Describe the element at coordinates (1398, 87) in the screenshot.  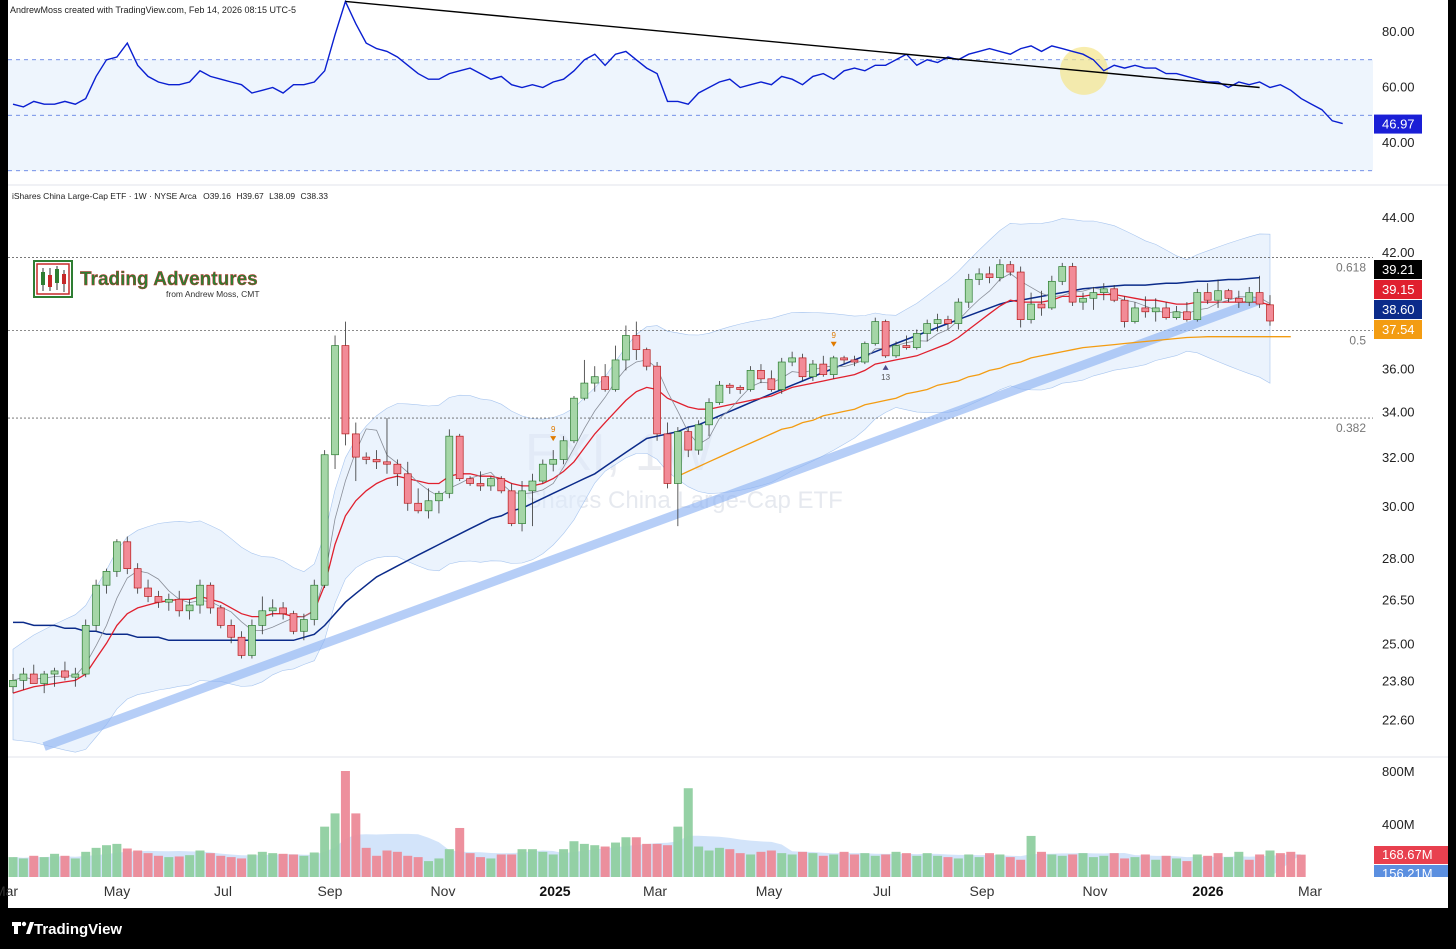
I see `rsi-tick-label: 60.00` at that location.